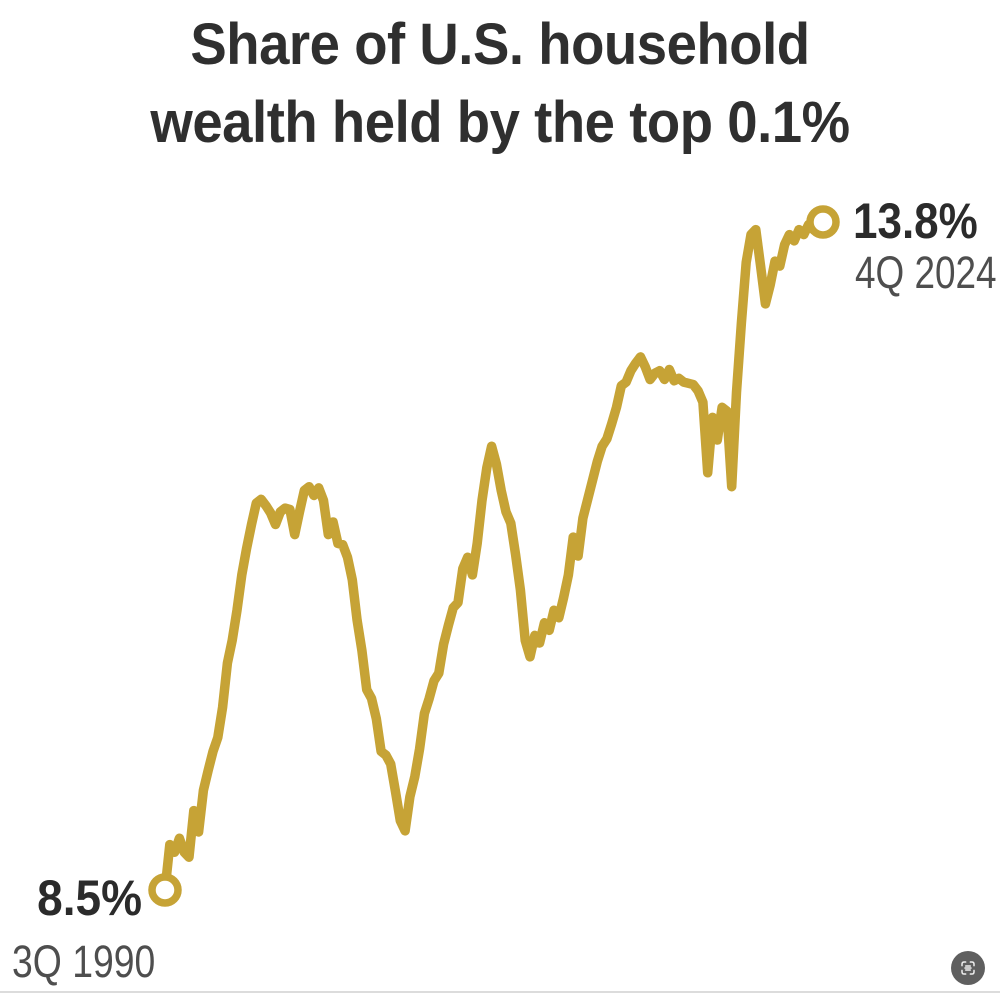 The height and width of the screenshot is (997, 1000). What do you see at coordinates (823, 222) in the screenshot?
I see `end-point-marker` at bounding box center [823, 222].